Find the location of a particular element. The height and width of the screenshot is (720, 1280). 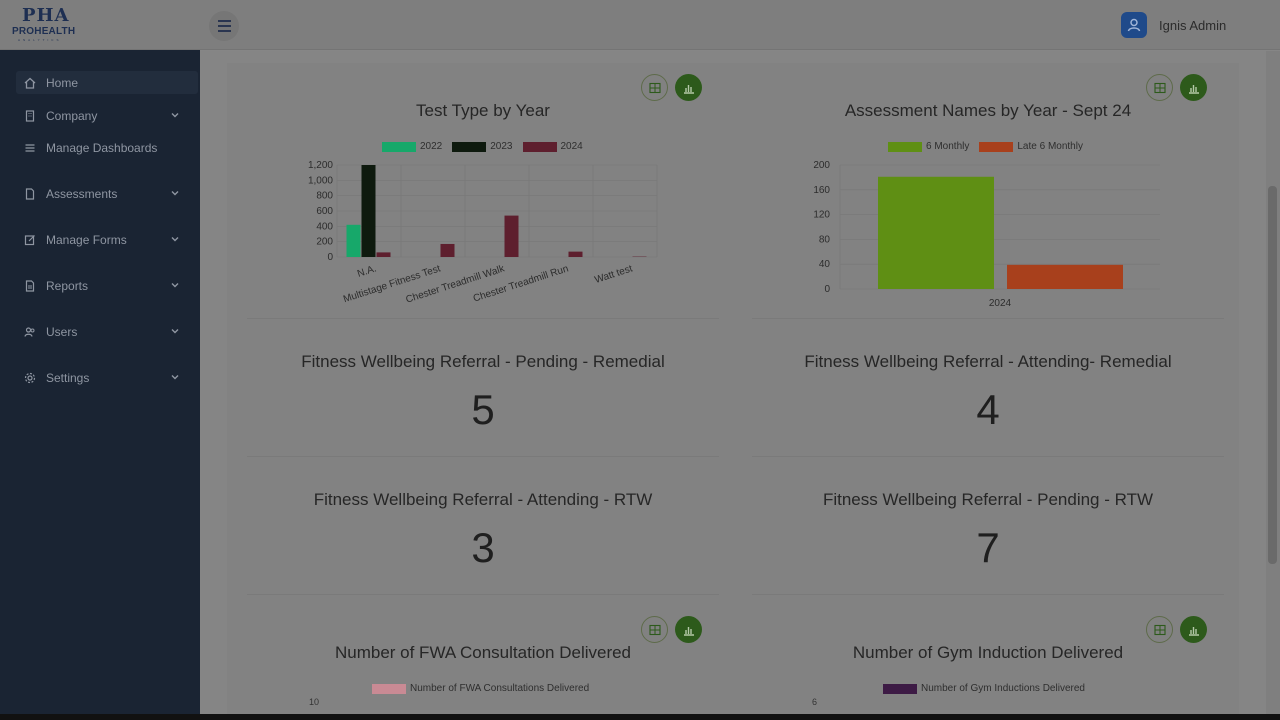

legend-label: 6 Monthly is located at coordinates (948, 146).